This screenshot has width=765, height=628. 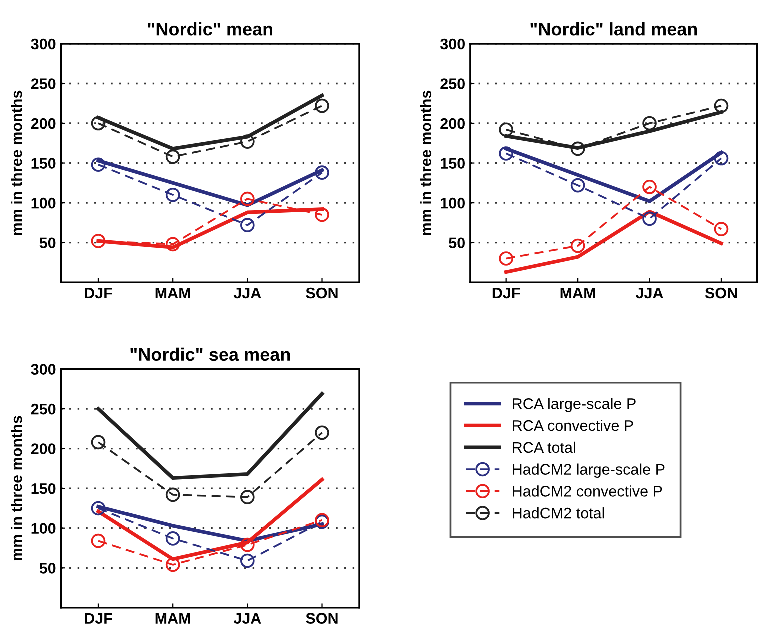 I want to click on legend-label: HadCM2 large-scale P, so click(x=589, y=471).